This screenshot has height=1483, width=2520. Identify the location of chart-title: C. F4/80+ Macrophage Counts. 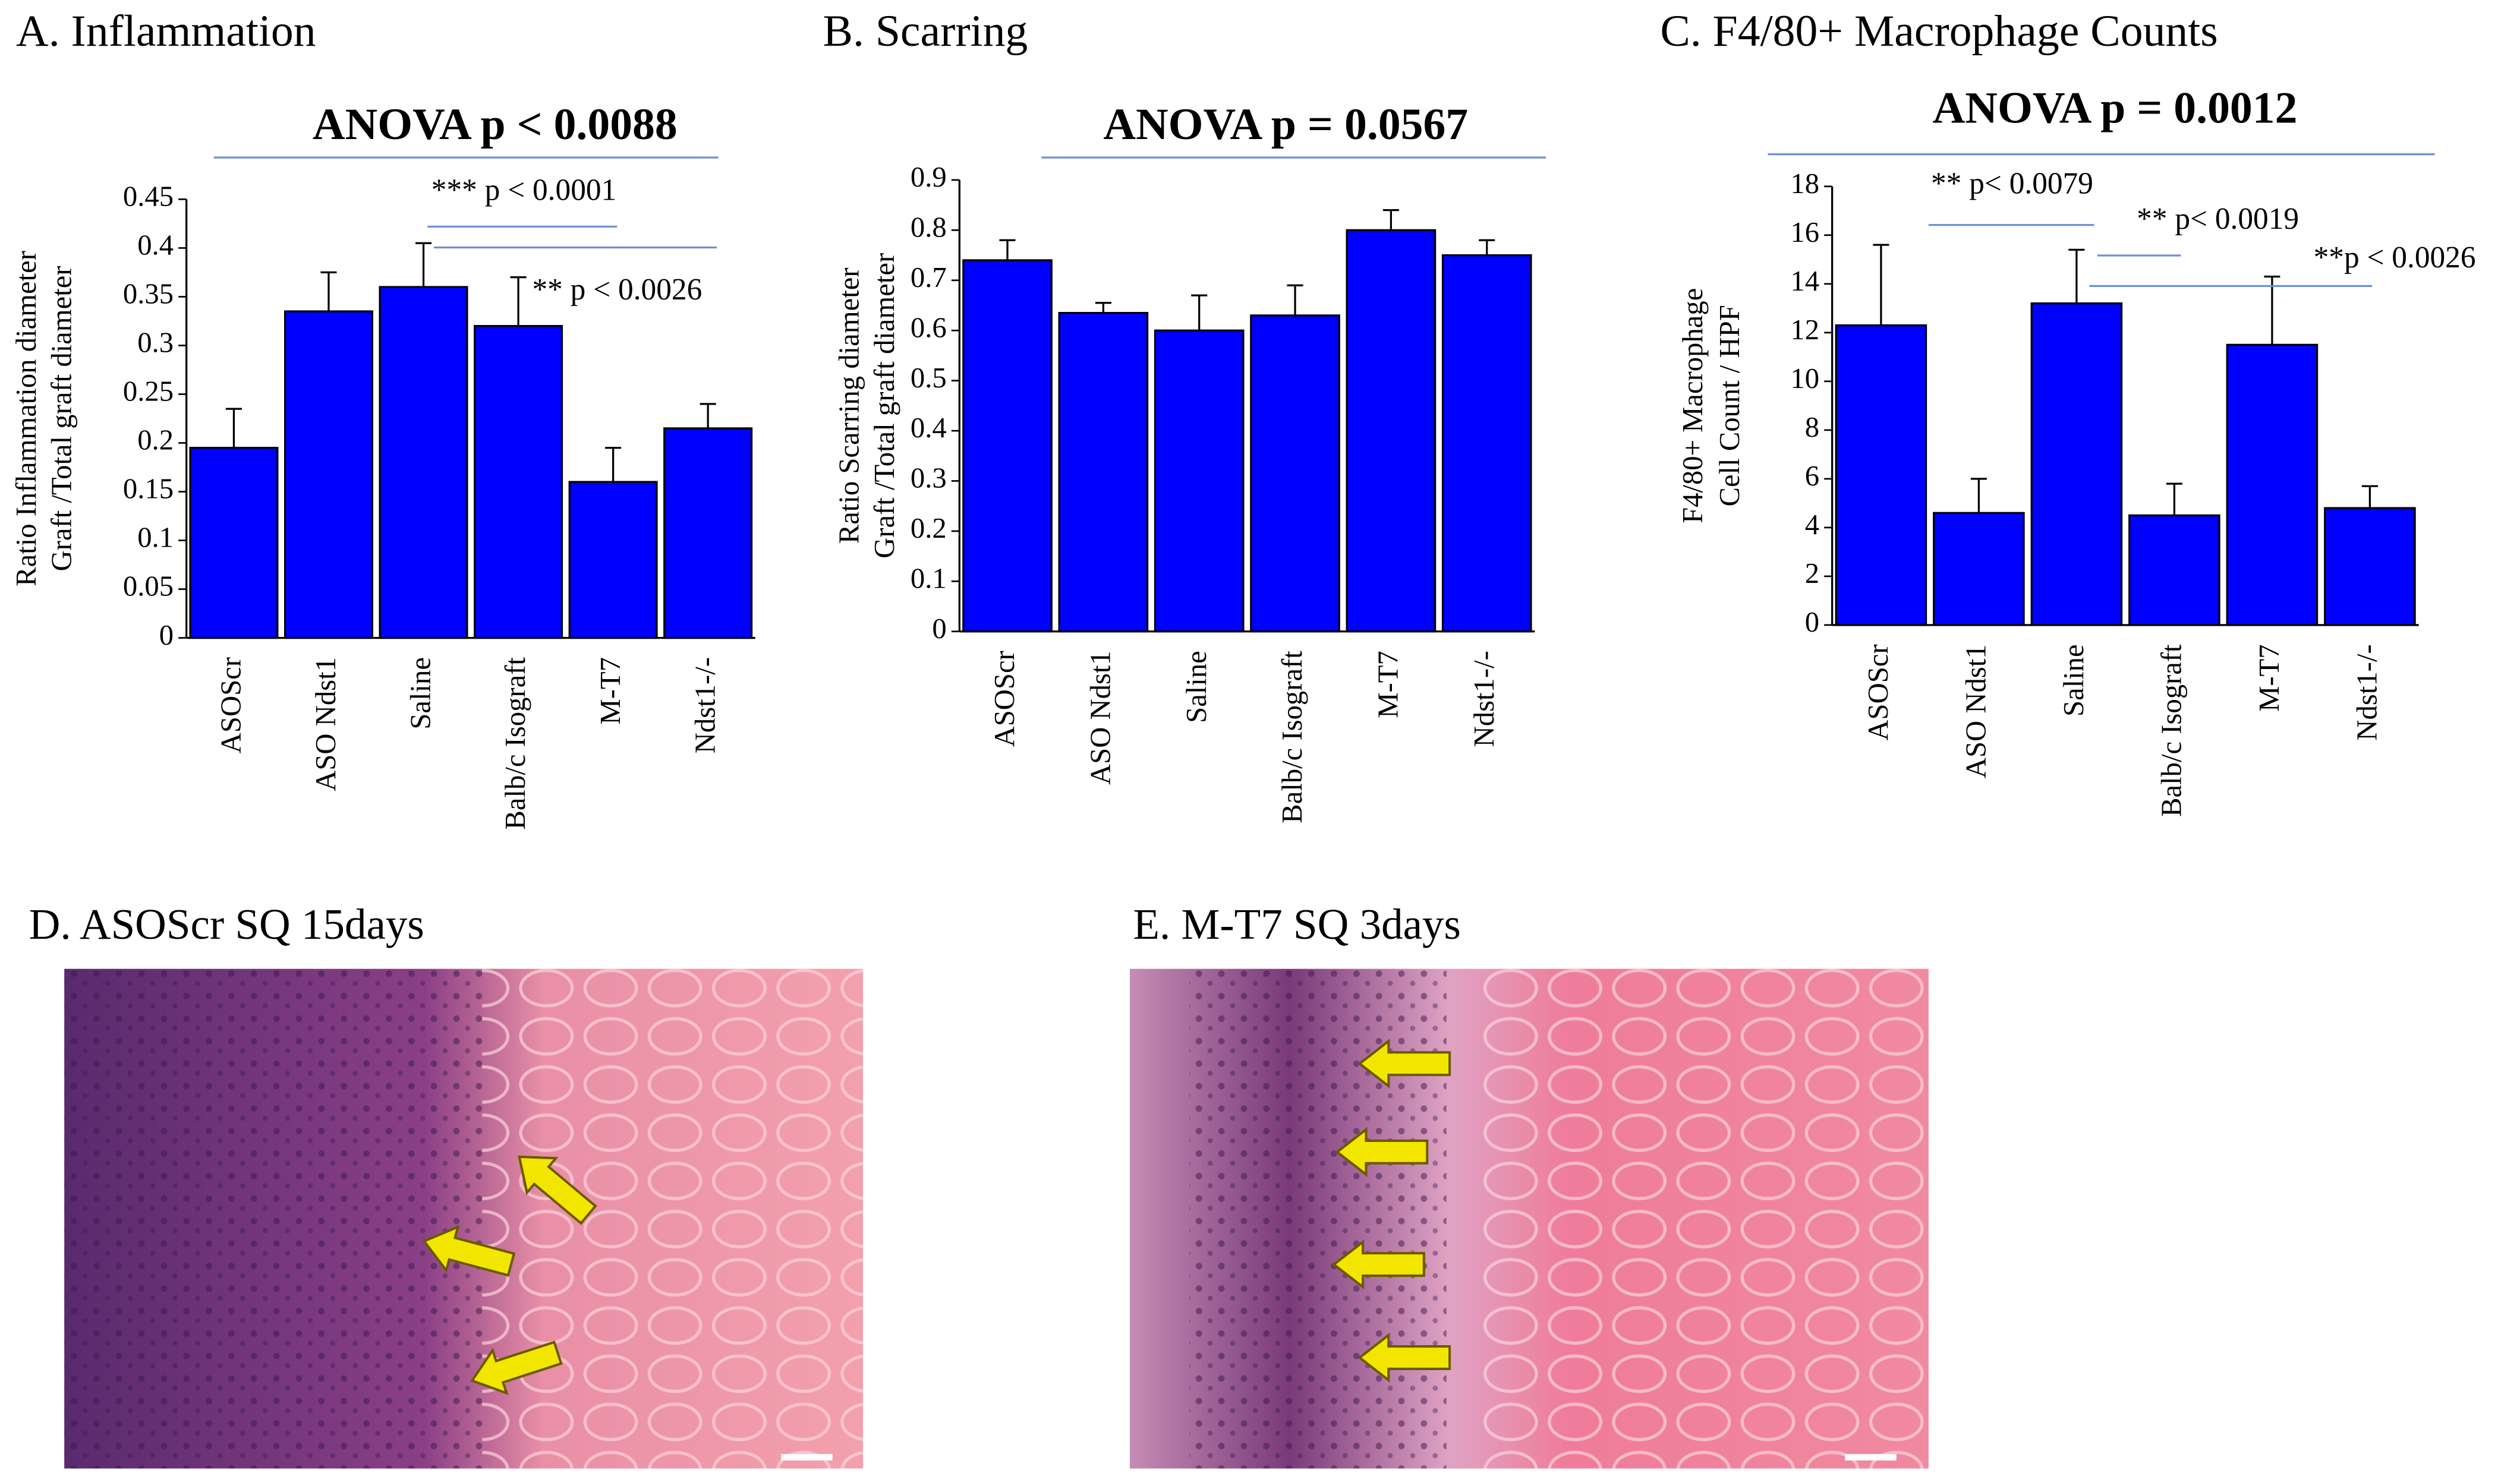
(1938, 32).